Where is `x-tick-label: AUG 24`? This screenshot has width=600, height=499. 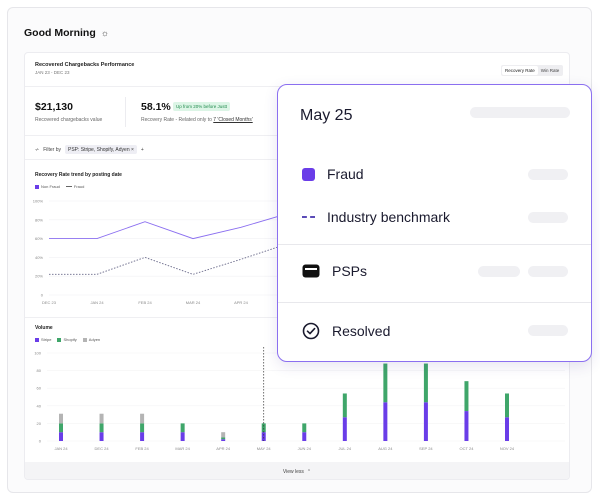
x-tick-label: AUG 24 is located at coordinates (385, 448).